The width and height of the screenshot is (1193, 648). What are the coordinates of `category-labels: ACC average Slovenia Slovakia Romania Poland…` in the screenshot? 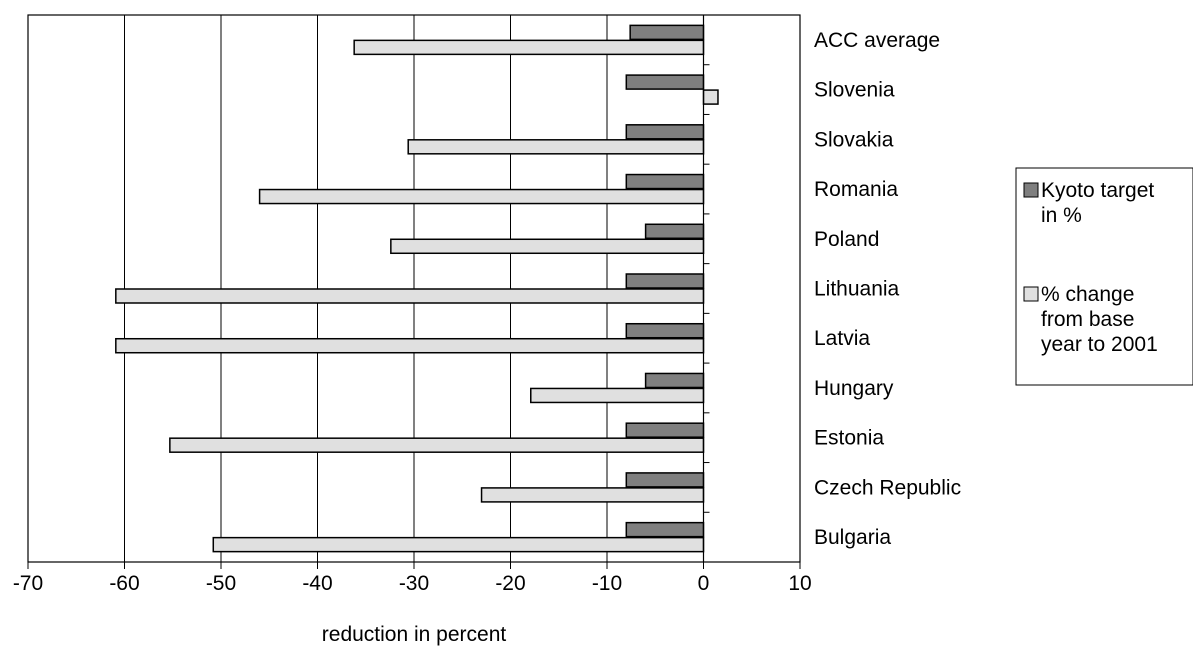 It's located at (887, 289).